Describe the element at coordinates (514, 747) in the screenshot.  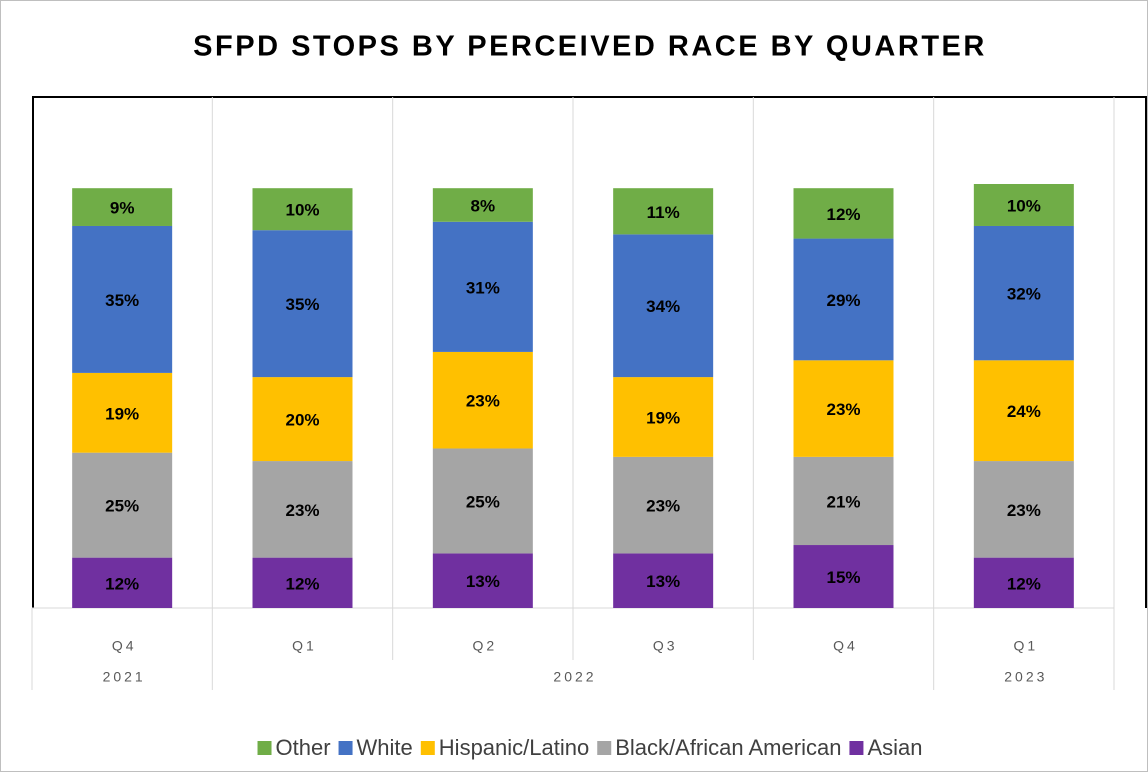
I see `legend-label: Hispanic/Latino` at that location.